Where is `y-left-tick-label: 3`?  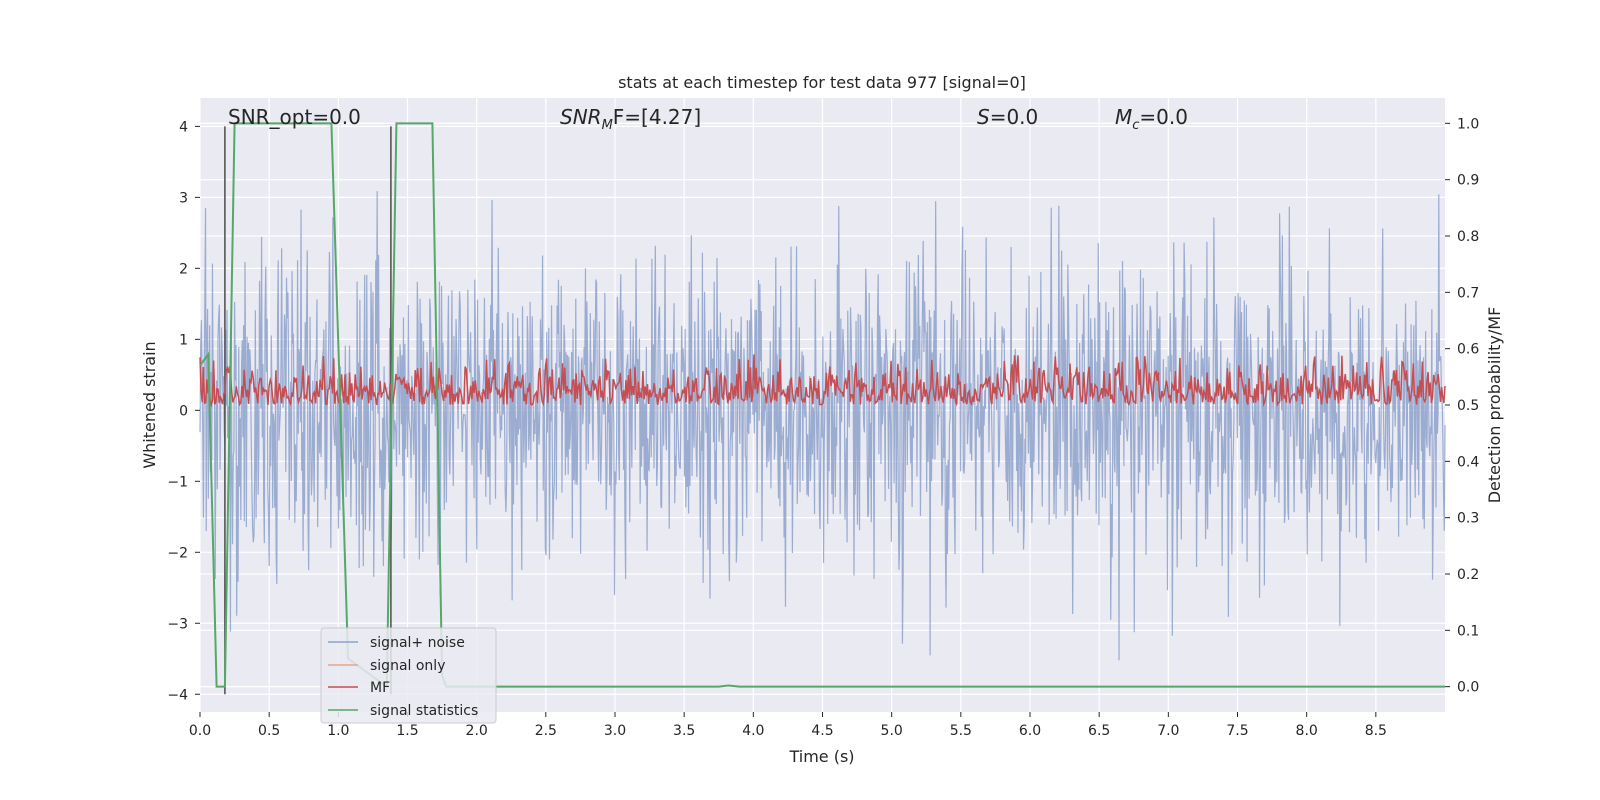 y-left-tick-label: 3 is located at coordinates (183, 198).